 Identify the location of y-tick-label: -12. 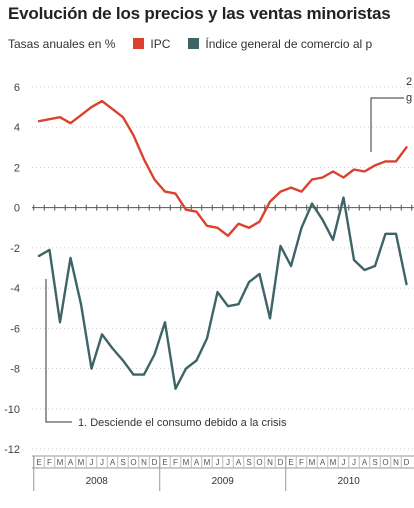
(12, 450).